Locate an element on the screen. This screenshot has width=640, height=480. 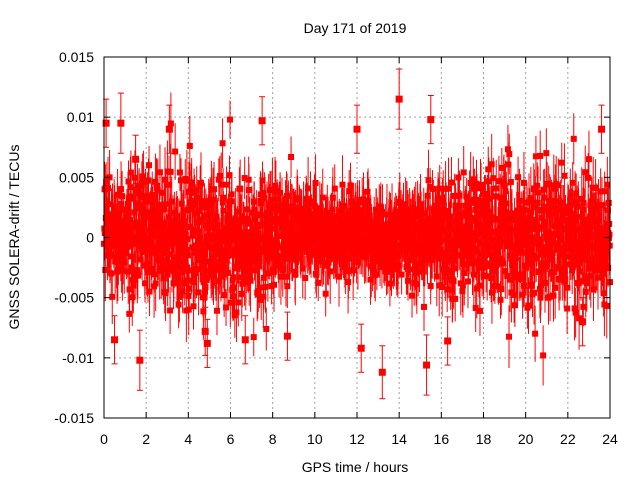
y-tick-label: 0.015 is located at coordinates (76, 57).